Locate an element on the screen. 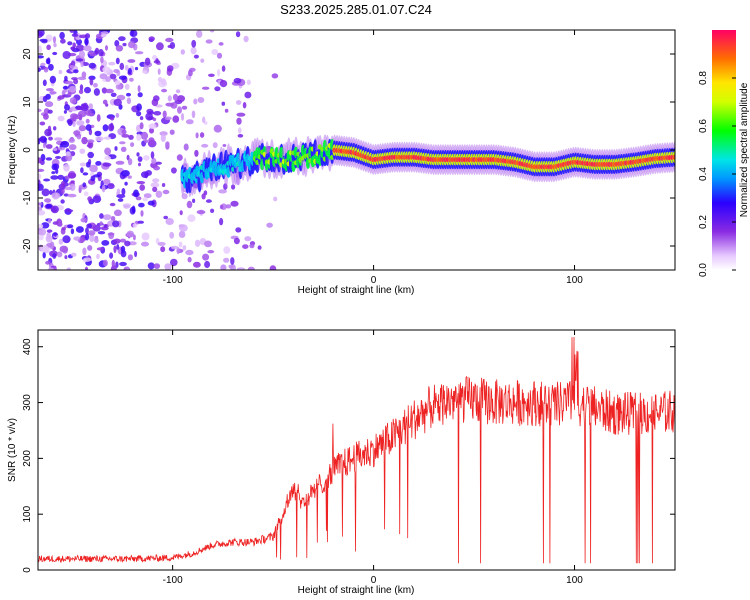  y-tick-label: -10 is located at coordinates (27, 197).